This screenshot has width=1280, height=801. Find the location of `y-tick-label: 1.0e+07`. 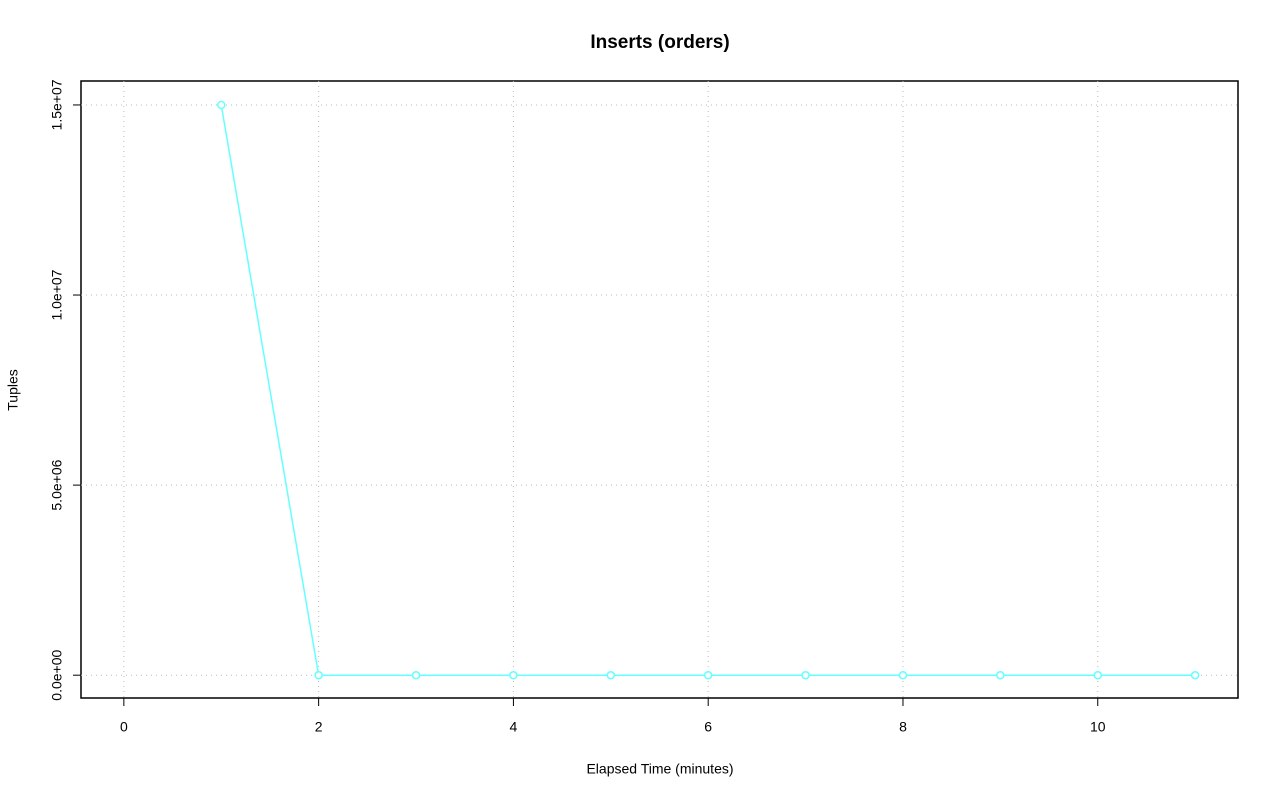

y-tick-label: 1.0e+07 is located at coordinates (57, 294).